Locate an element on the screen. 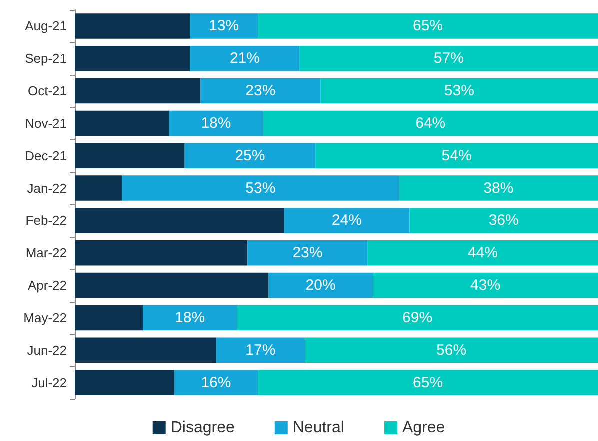 This screenshot has height=441, width=598. y-tick-label: Jun-22 is located at coordinates (47, 350).